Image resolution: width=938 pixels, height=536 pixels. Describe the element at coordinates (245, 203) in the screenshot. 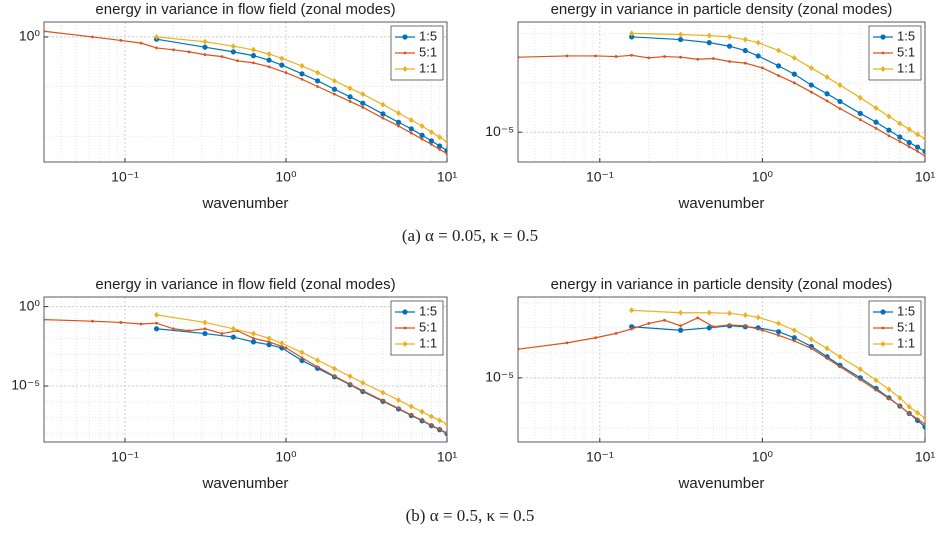

I see `x-axis-label: wavenumber` at that location.